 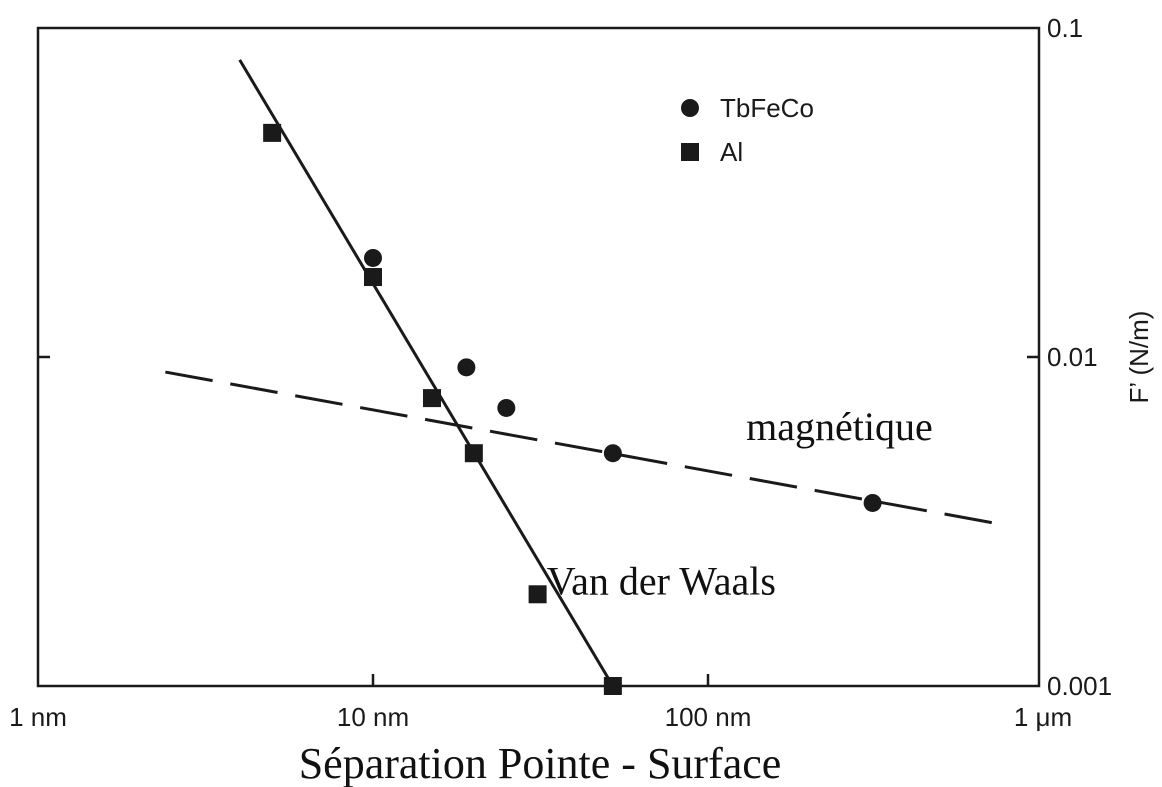 I want to click on annotations: magnétique Van der Waals, so click(x=740, y=503).